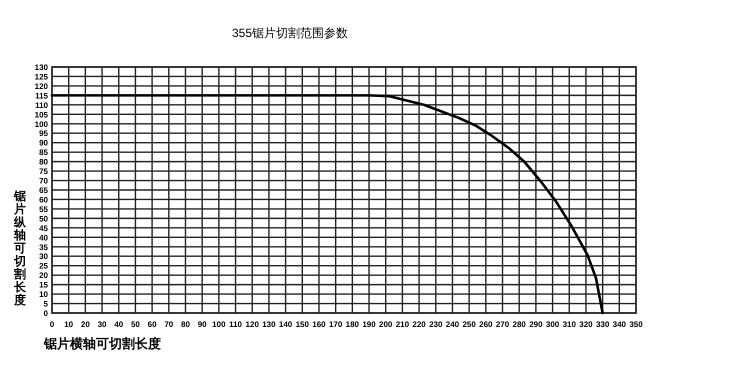  I want to click on x-tick-label: 20, so click(85, 324).